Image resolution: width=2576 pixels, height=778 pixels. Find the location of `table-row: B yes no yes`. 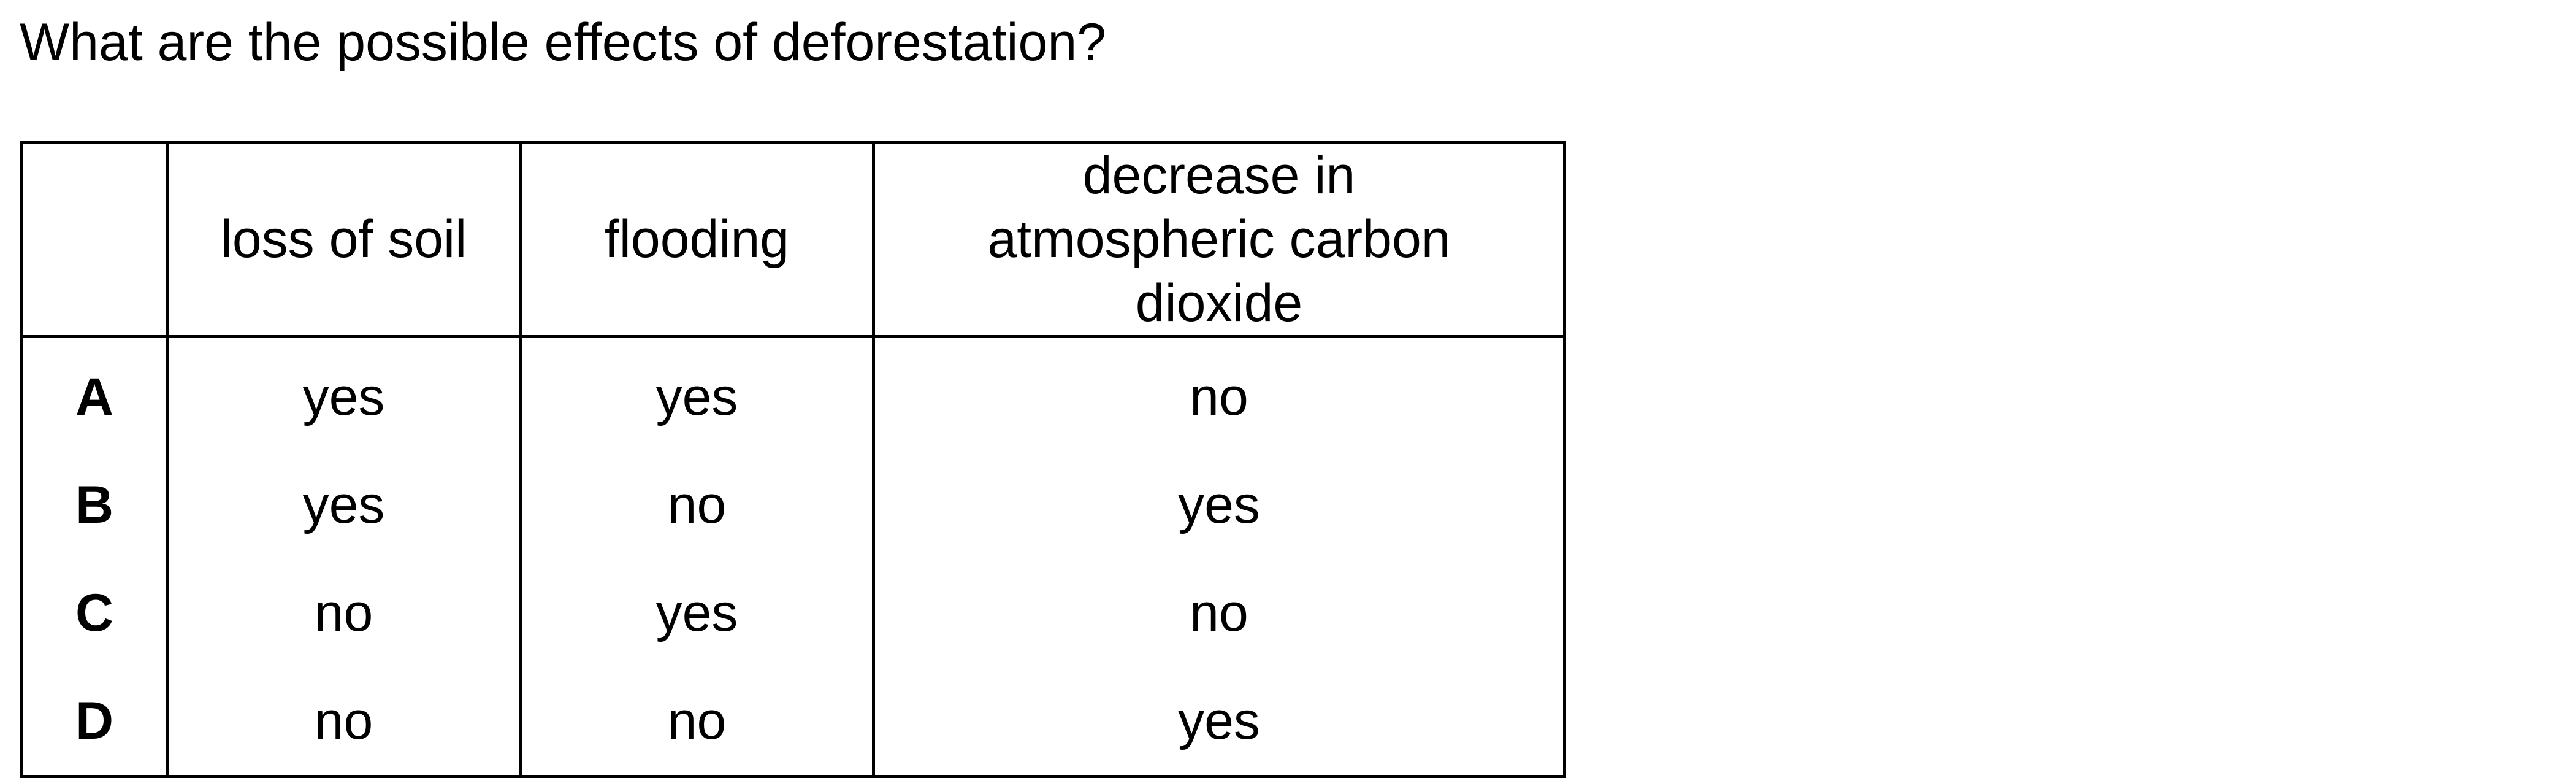

table-row: B yes no yes is located at coordinates (793, 505).